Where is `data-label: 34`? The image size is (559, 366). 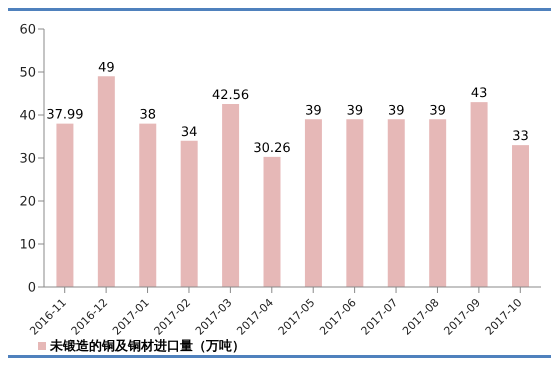 data-label: 34 is located at coordinates (189, 132).